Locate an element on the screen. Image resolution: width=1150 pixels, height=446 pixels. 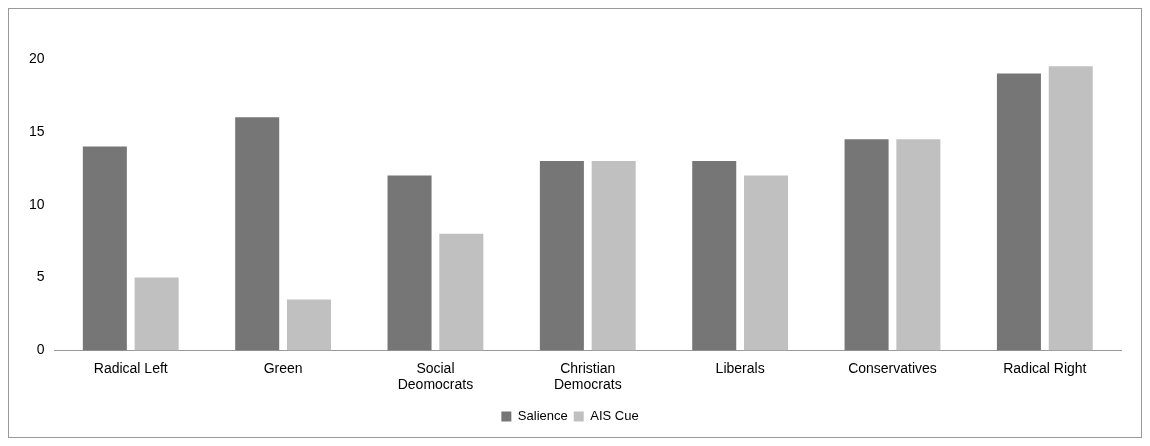
legend-label: Salience is located at coordinates (542, 416).